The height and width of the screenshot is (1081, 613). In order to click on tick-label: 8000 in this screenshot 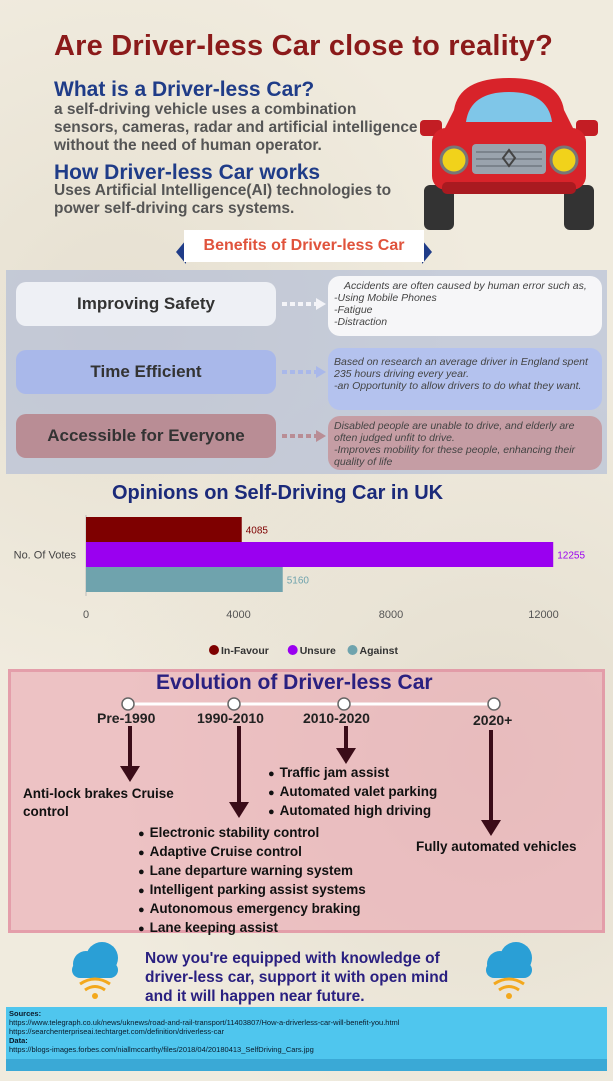, I will do `click(391, 615)`.